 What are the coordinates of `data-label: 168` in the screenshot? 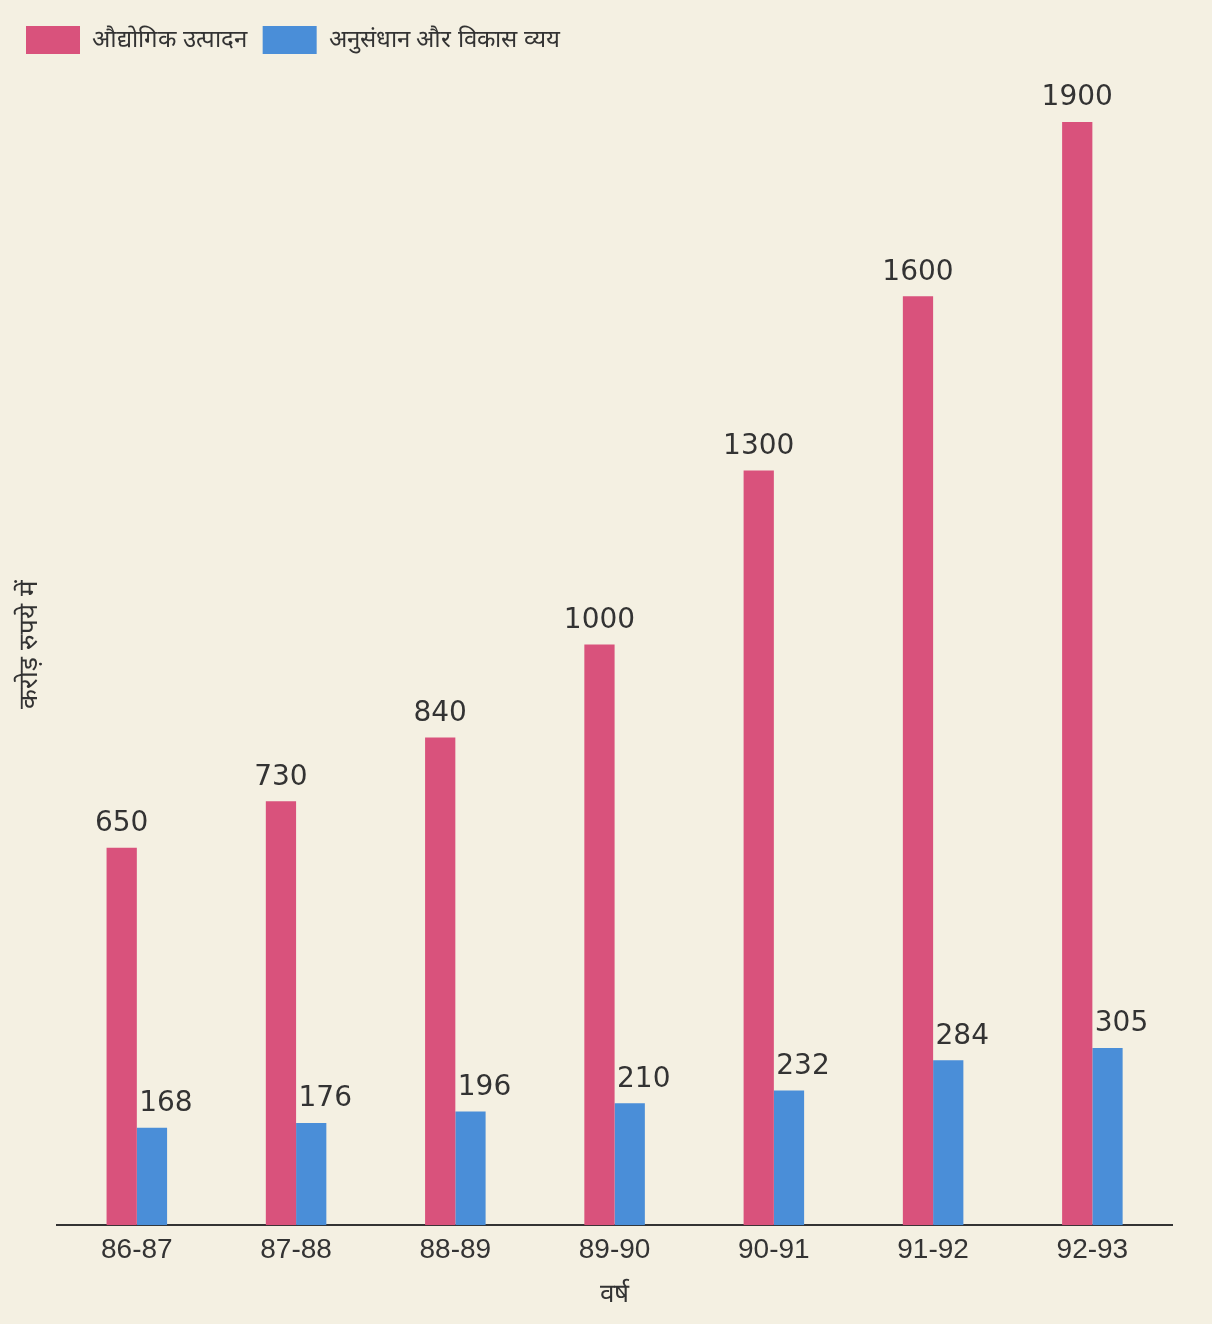 It's located at (166, 1101).